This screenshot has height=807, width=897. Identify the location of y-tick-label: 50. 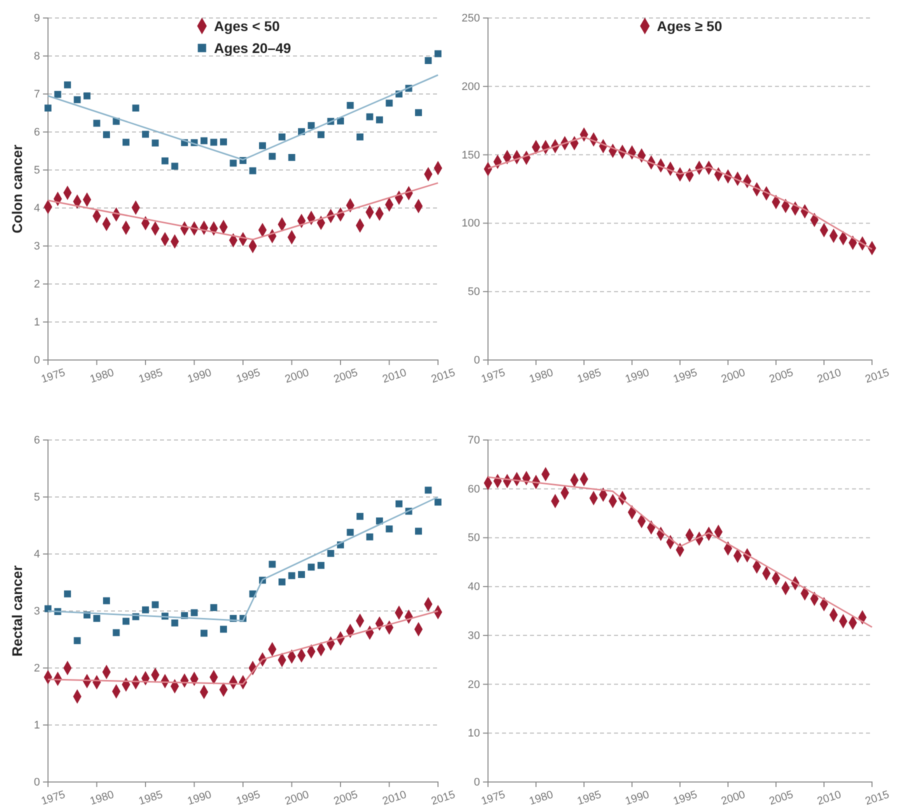
(474, 292).